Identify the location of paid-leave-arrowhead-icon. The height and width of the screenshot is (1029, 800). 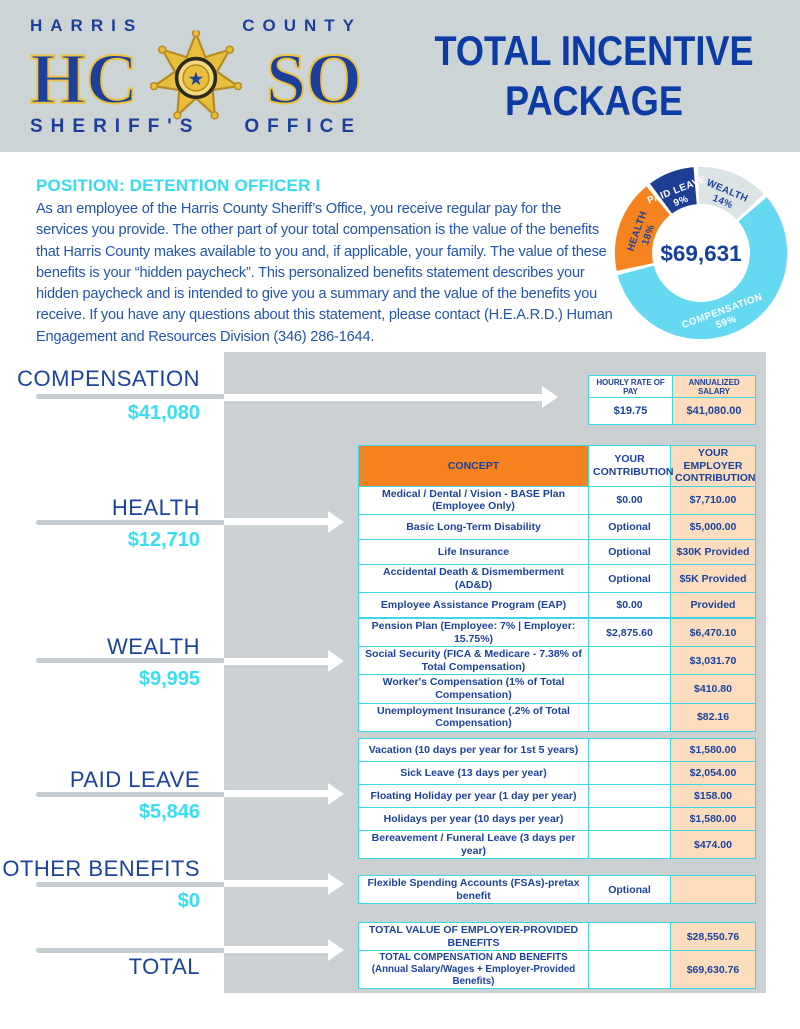
(336, 794).